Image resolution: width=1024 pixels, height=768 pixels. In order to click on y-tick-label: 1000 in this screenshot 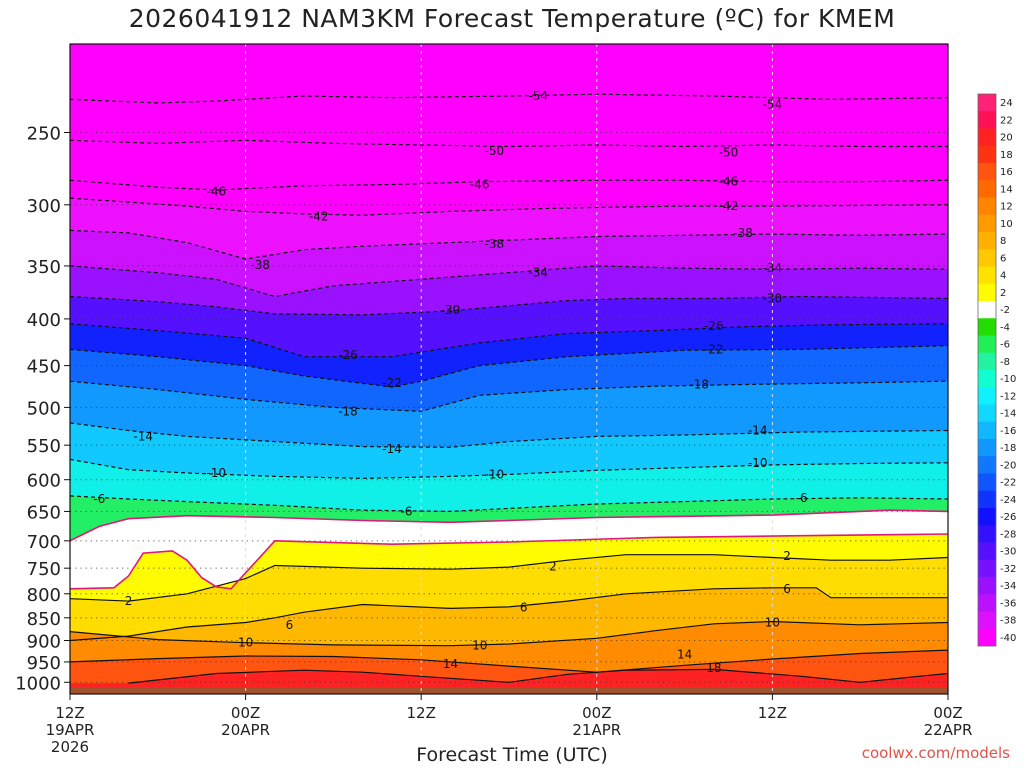, I will do `click(38, 683)`.